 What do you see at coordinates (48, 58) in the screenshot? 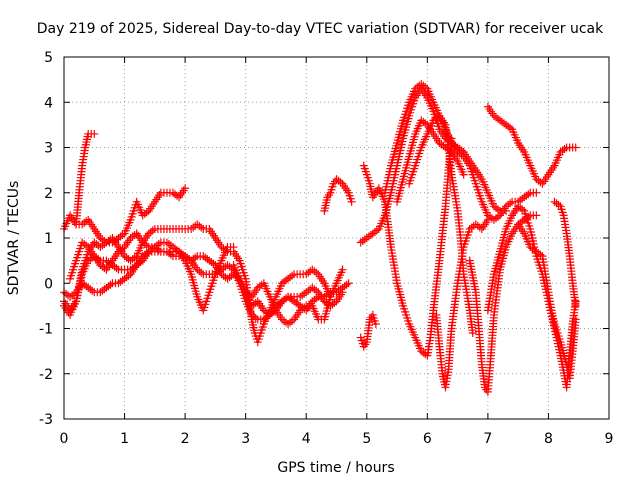
I see `y-tick-label: 5` at bounding box center [48, 58].